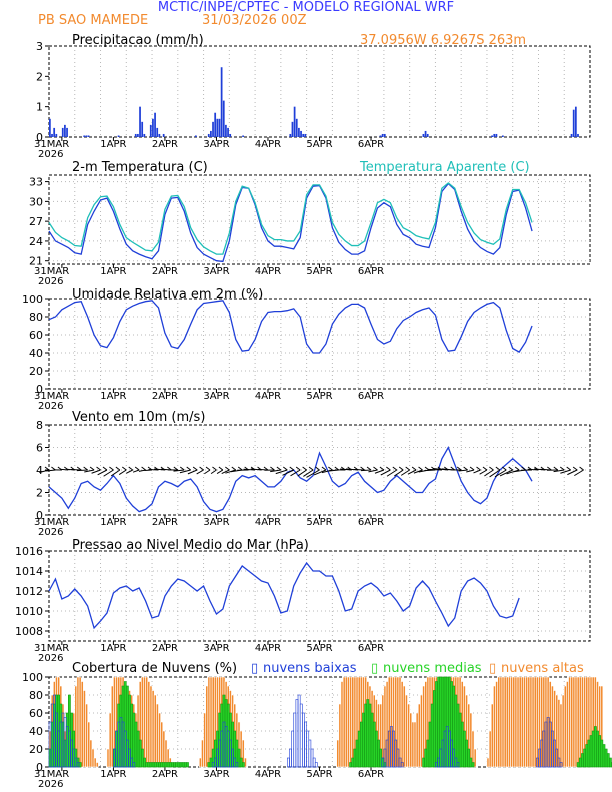 The width and height of the screenshot is (612, 792). Describe the element at coordinates (39, 389) in the screenshot. I see `y-tick-label: 0` at that location.